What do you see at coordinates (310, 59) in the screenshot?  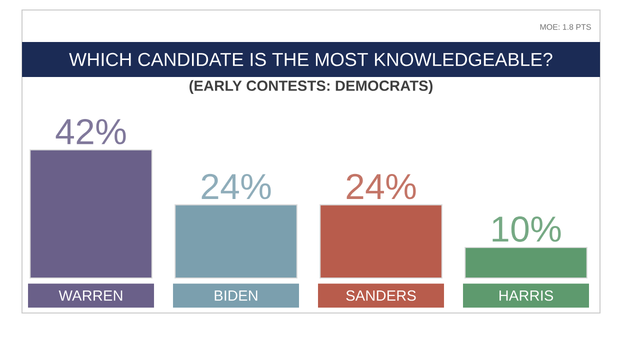 I see `chart-title: WHICH CANDIDATE IS THE MOST KNOWLEDGEABLE?` at bounding box center [310, 59].